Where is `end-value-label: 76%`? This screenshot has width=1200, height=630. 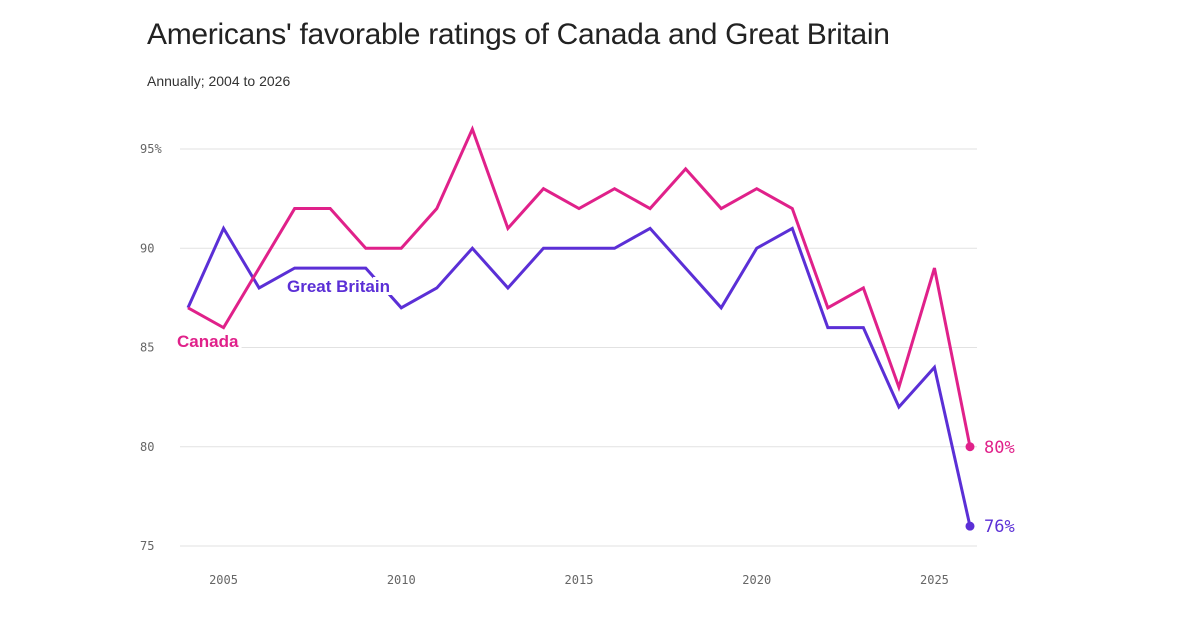 end-value-label: 76% is located at coordinates (999, 527).